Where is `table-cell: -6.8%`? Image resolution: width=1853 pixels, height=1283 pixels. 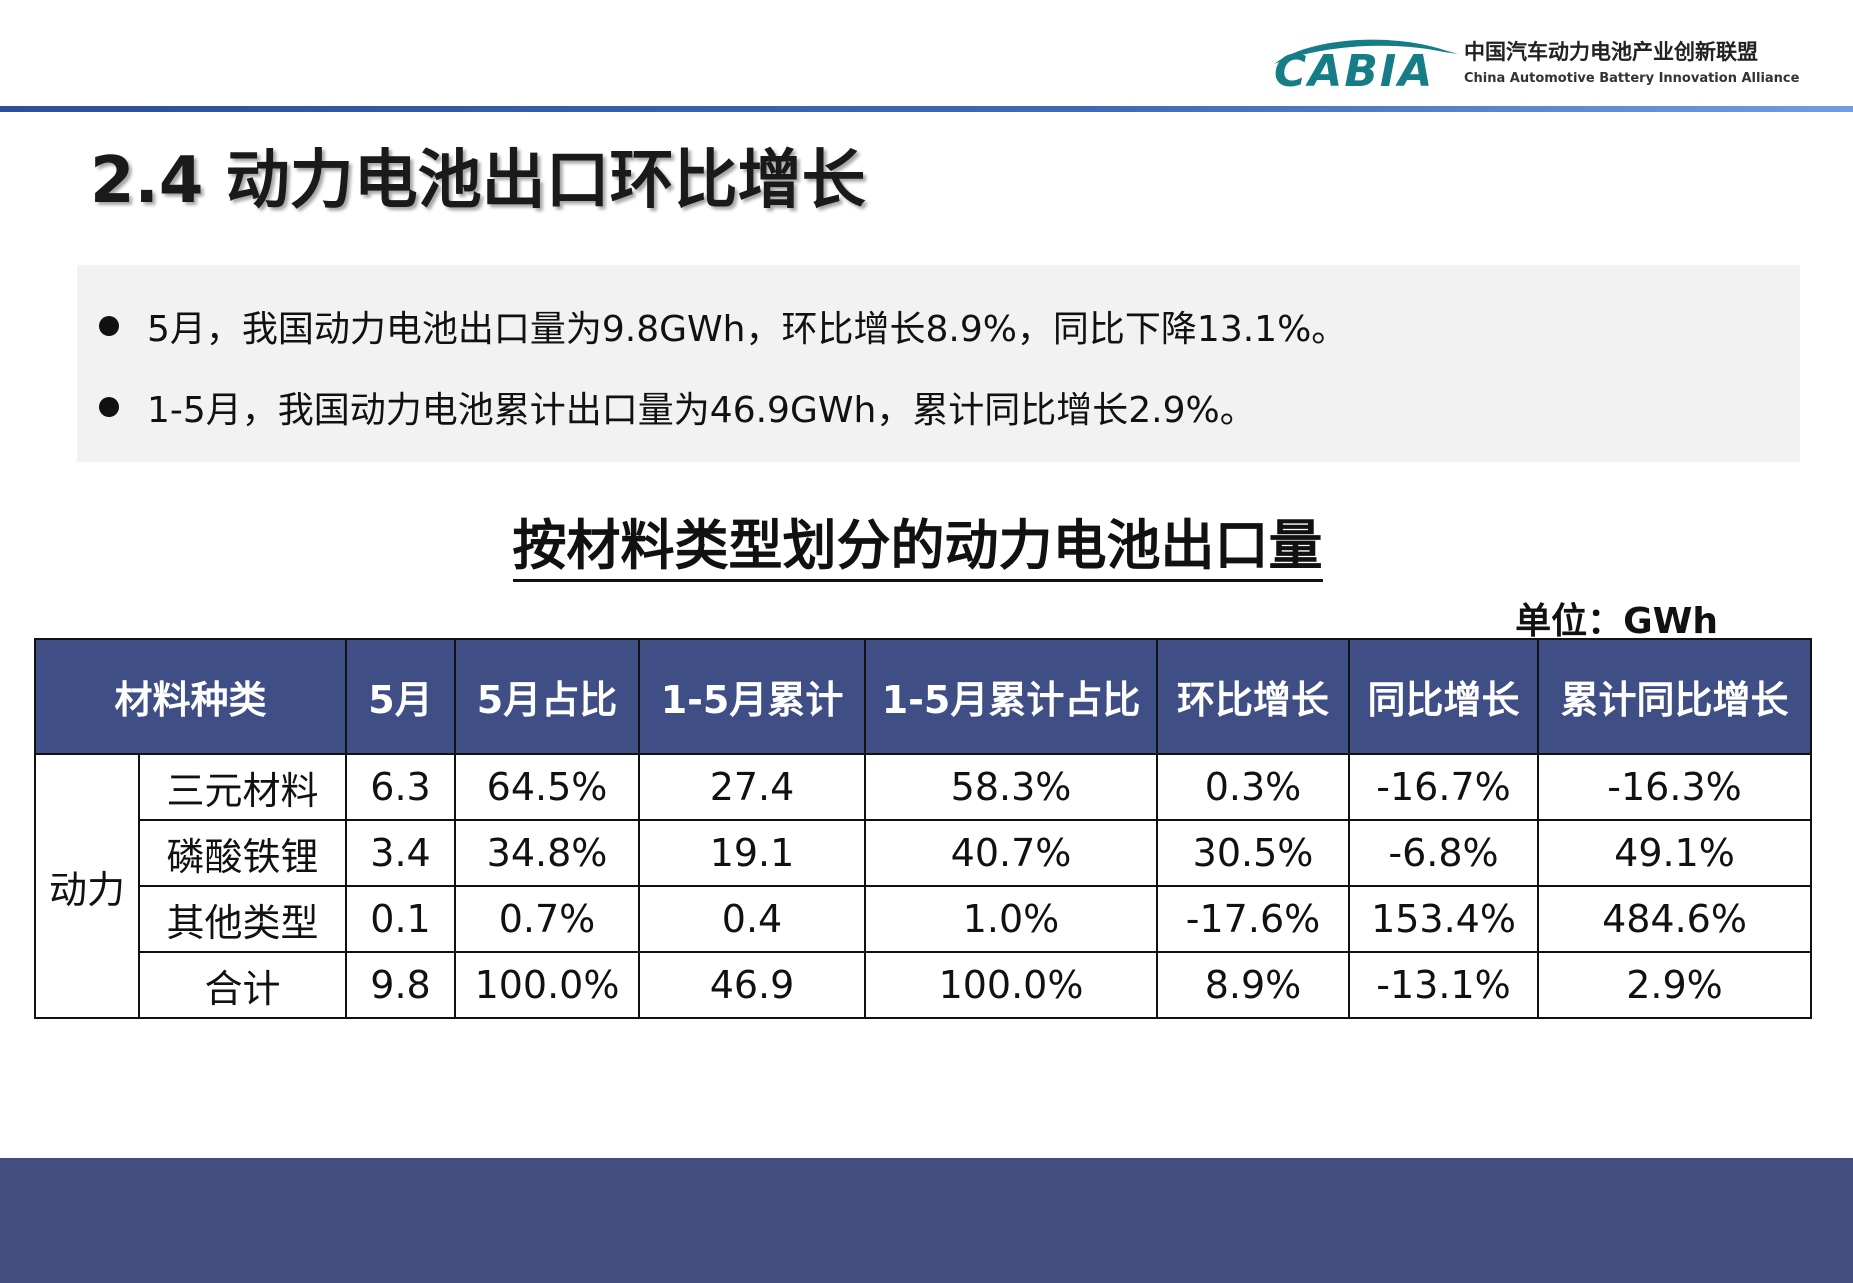 table-cell: -6.8% is located at coordinates (1444, 853).